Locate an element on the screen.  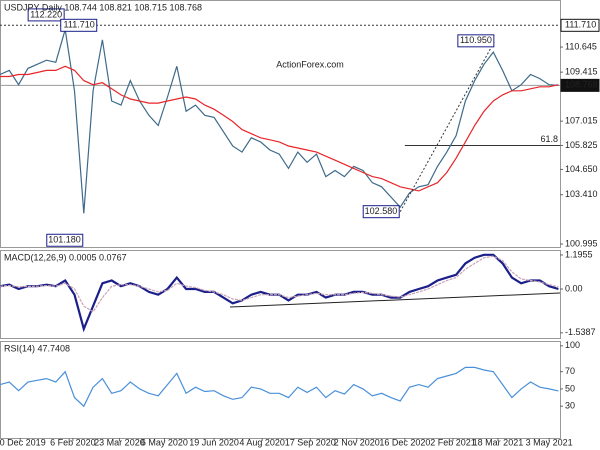
y-tick-label: 0.00 is located at coordinates (574, 288).